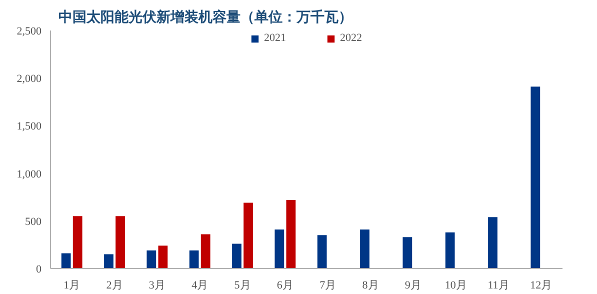 This screenshot has width=597, height=294. What do you see at coordinates (29, 32) in the screenshot?
I see `y-tick-label: 2,500` at bounding box center [29, 32].